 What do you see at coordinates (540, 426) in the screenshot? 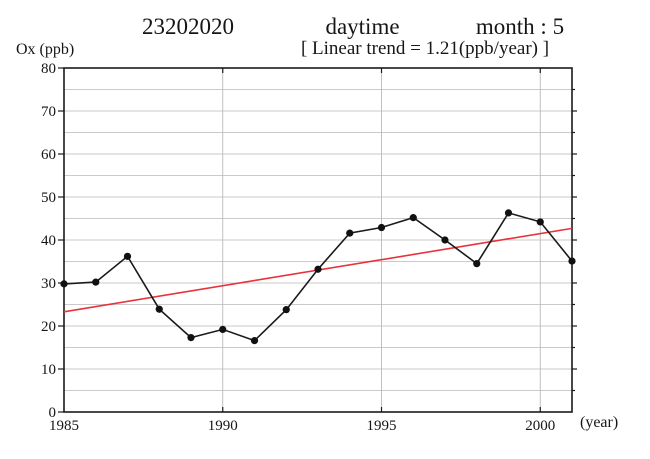
I see `x-tick-label-2000: 2000` at bounding box center [540, 426].